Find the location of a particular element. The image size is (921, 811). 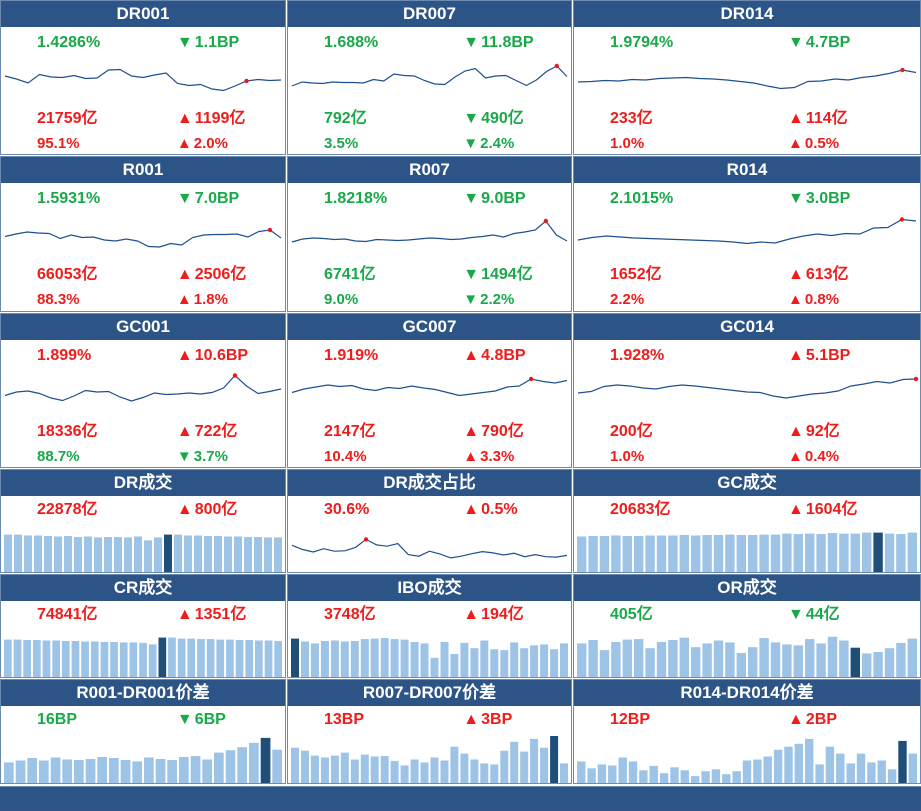

stat-change: ▲ 1604亿 is located at coordinates (822, 510).